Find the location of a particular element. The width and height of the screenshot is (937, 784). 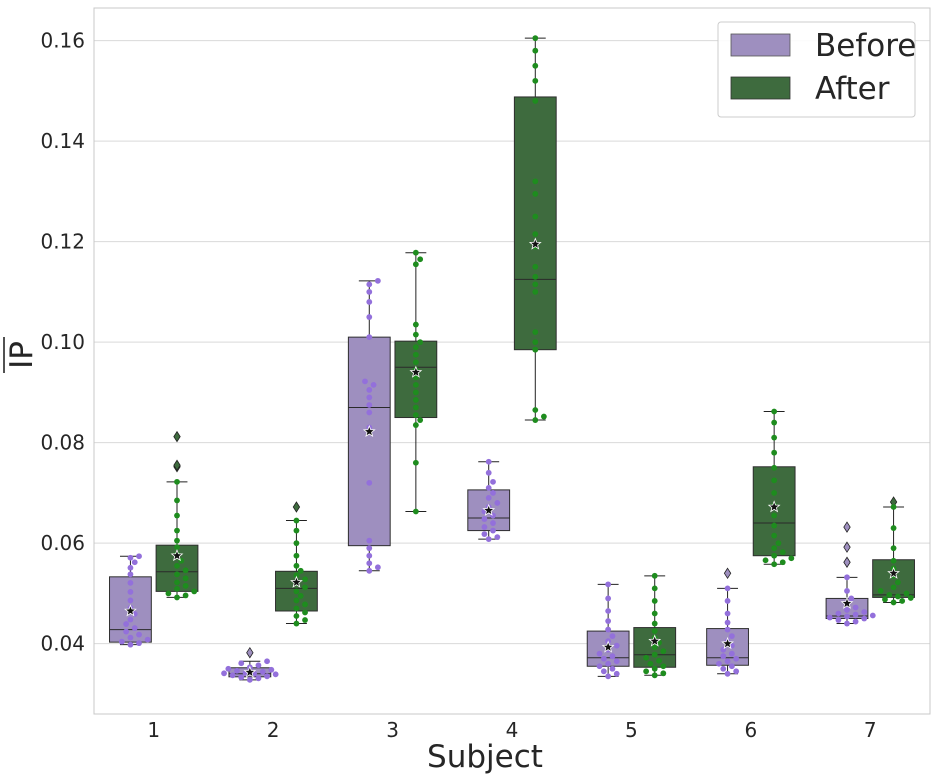

x-tick-label-1: 1 is located at coordinates (153, 730).